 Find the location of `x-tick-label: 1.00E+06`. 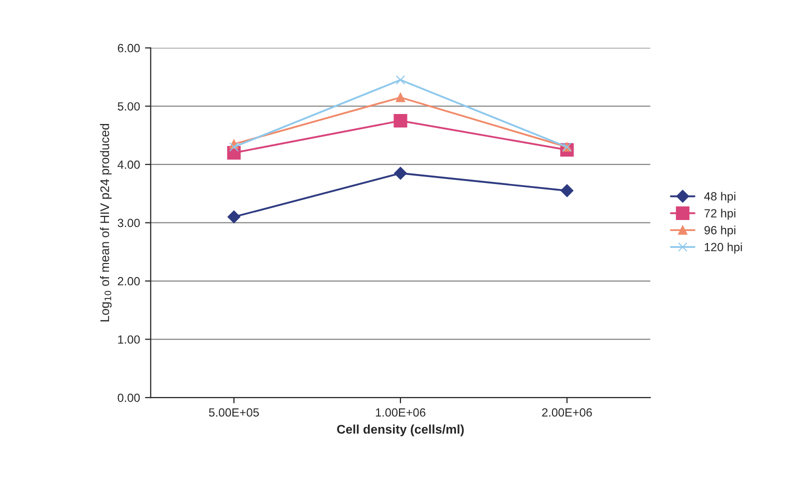

x-tick-label: 1.00E+06 is located at coordinates (401, 412).